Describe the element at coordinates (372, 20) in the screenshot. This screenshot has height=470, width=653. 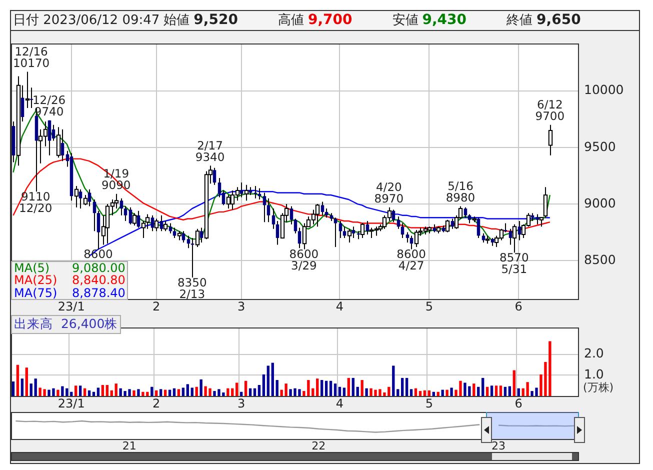
I see `text: 始値 9,520 高値 9,700 安値 9,430 終値 9,650` at that location.